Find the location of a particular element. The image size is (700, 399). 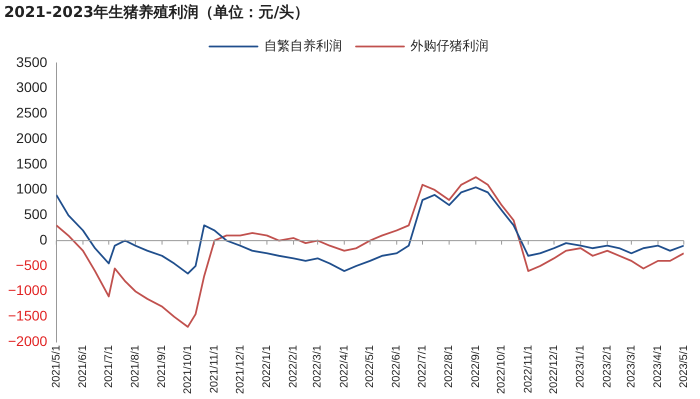

x-tick-label: 2022/9/1 is located at coordinates (476, 366).